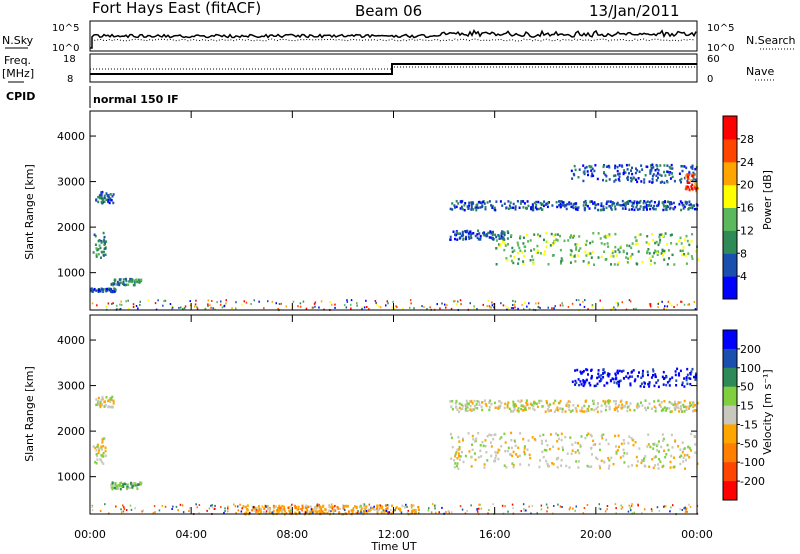 The width and height of the screenshot is (800, 554). Describe the element at coordinates (18, 73) in the screenshot. I see `freq-unit: [MHz]` at that location.